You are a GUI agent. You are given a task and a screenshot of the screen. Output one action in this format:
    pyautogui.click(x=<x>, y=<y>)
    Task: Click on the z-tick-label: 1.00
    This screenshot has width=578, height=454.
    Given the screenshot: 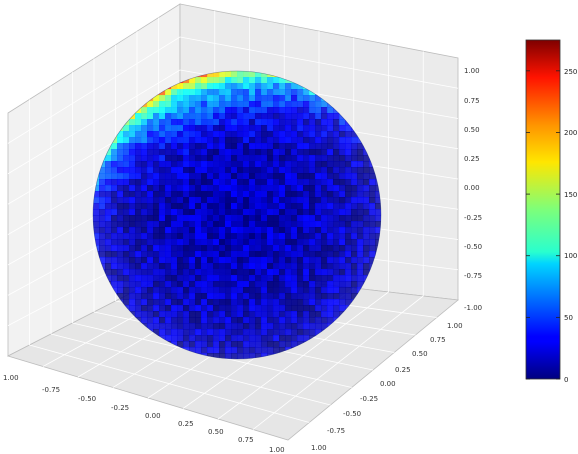 What is the action you would take?
    pyautogui.click(x=472, y=71)
    